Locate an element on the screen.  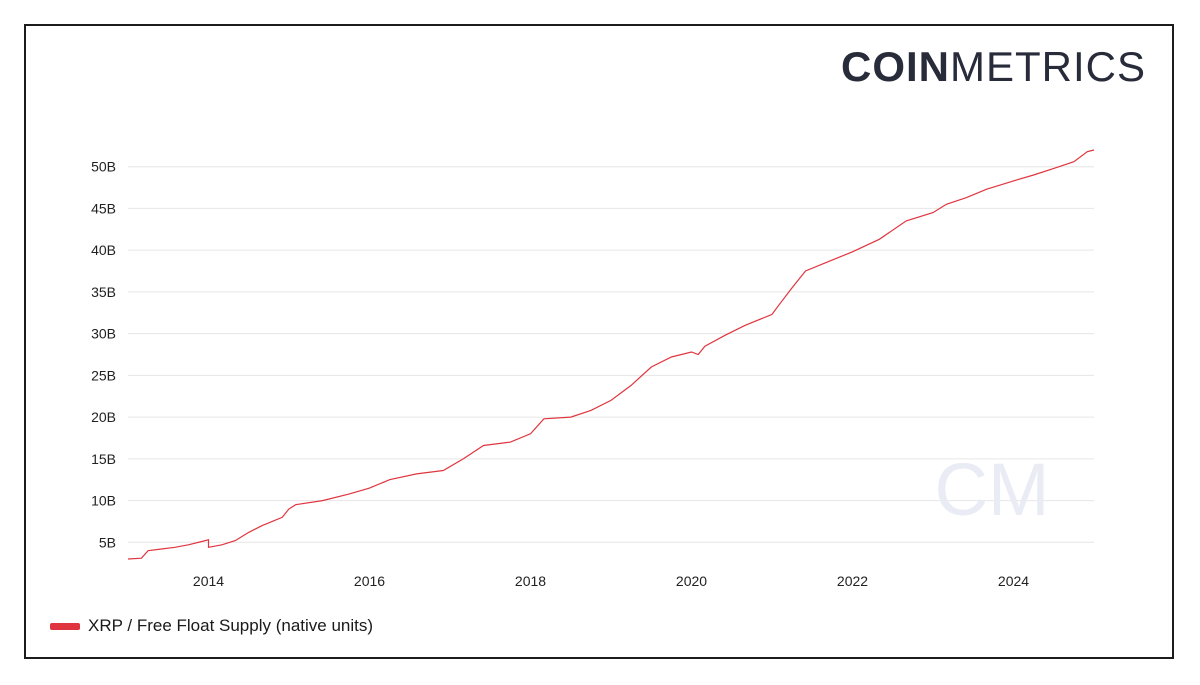
logo-bold-part: COIN is located at coordinates (895, 66).